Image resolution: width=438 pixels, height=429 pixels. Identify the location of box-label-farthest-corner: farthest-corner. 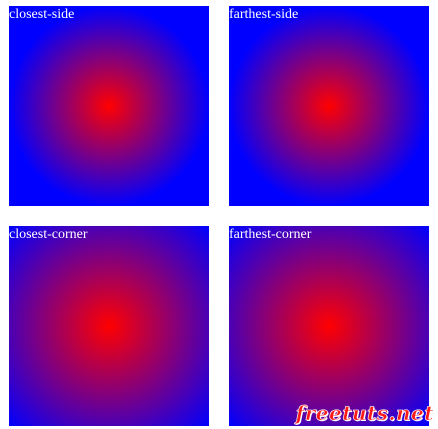
(270, 234).